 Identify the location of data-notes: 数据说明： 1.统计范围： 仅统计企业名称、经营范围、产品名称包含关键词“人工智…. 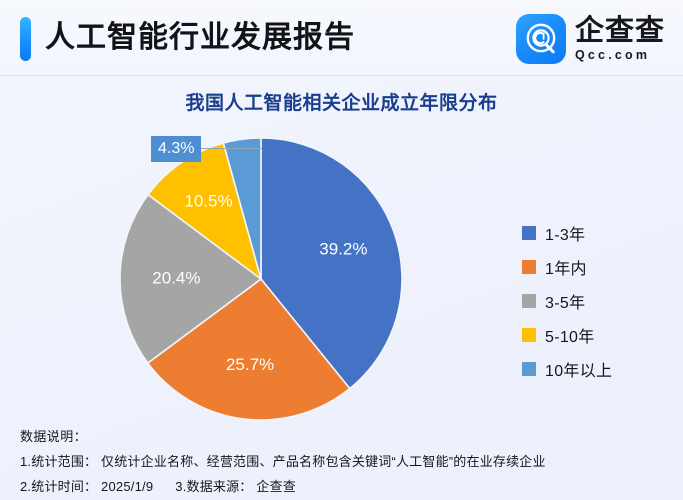
(345, 461).